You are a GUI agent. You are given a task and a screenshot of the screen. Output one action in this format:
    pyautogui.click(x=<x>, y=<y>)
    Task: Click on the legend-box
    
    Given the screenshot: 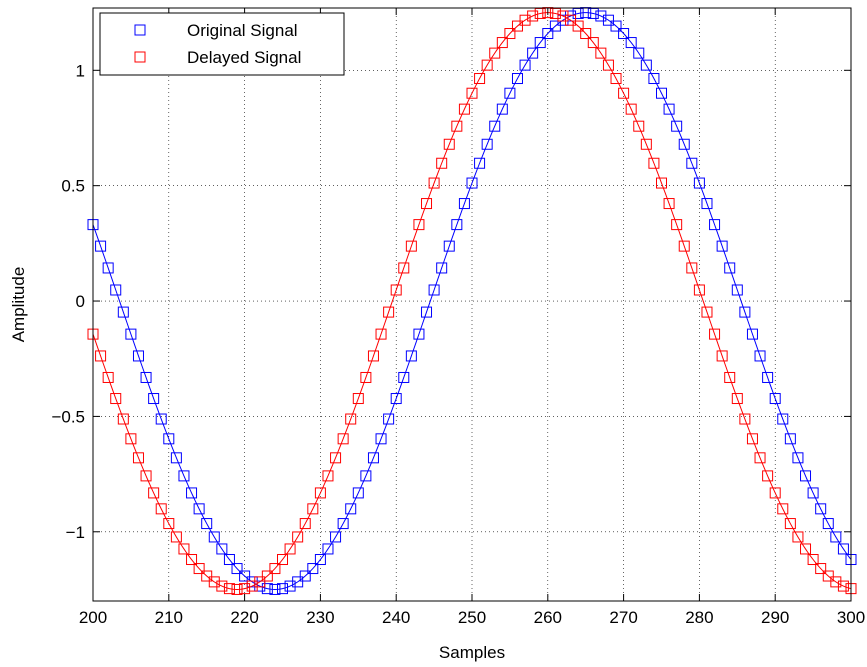 What is the action you would take?
    pyautogui.click(x=222, y=44)
    